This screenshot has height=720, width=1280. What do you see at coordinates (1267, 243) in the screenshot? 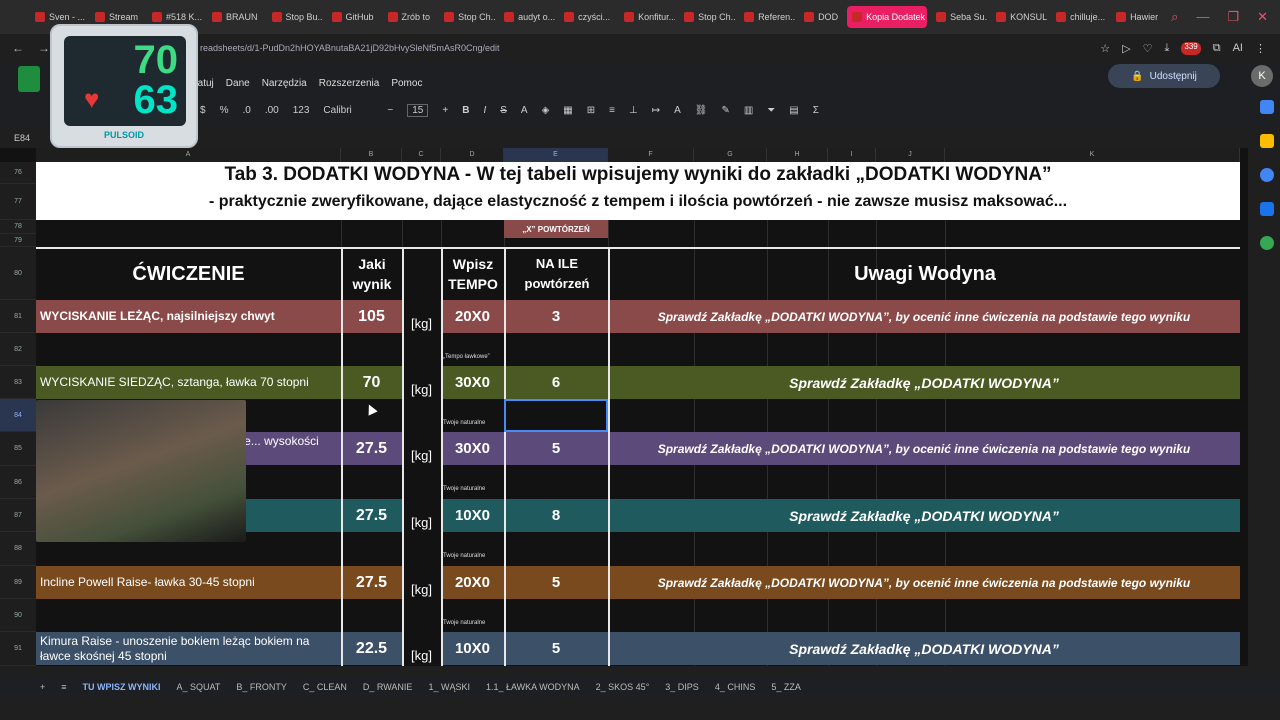
I see `maps-icon` at bounding box center [1267, 243].